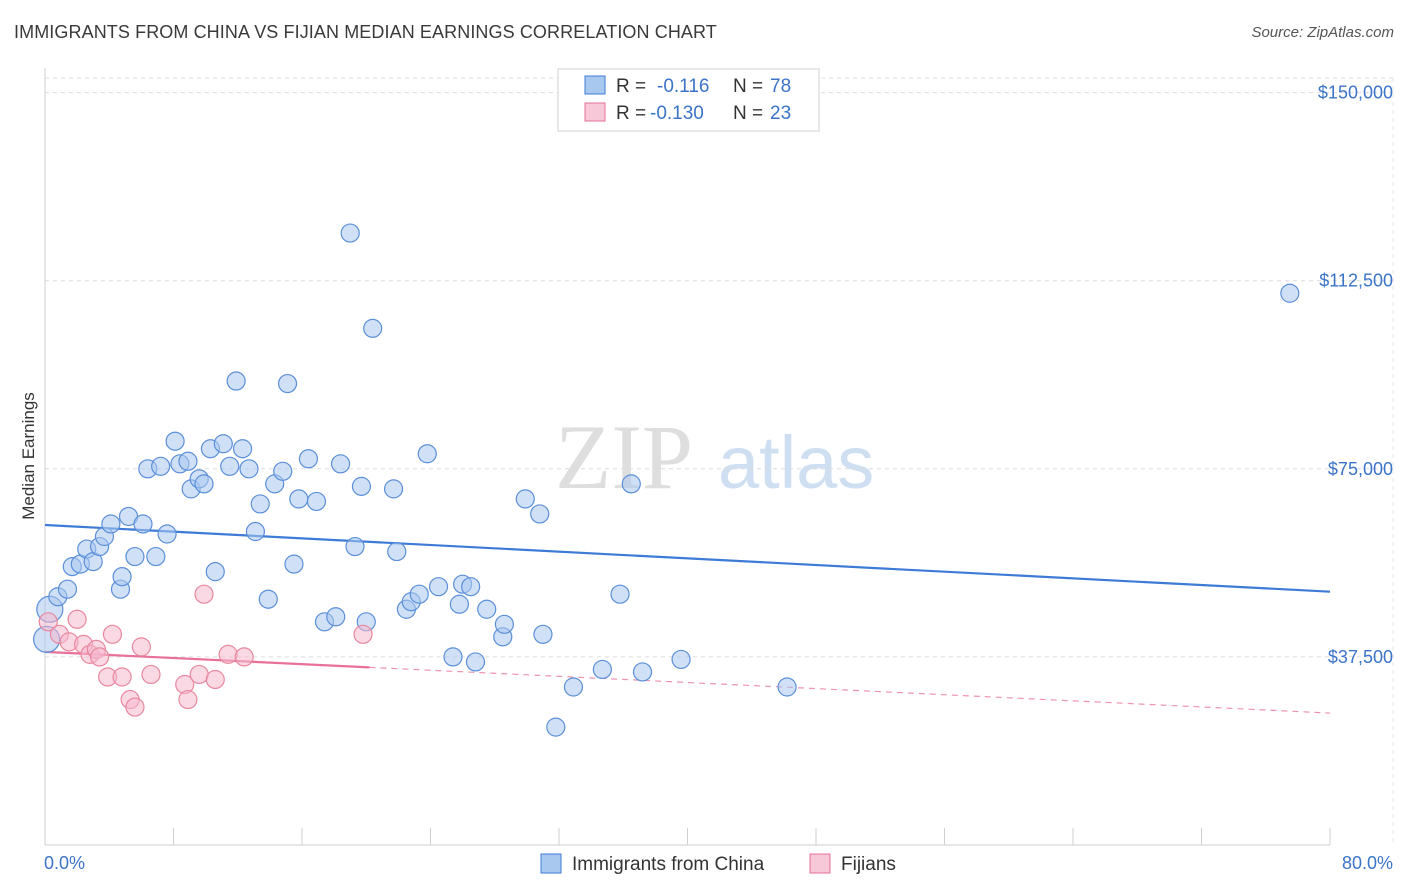 Image resolution: width=1406 pixels, height=892 pixels. I want to click on legend: R = -0.116 N = 78 R = -0.130 N = 23, so click(688, 100).